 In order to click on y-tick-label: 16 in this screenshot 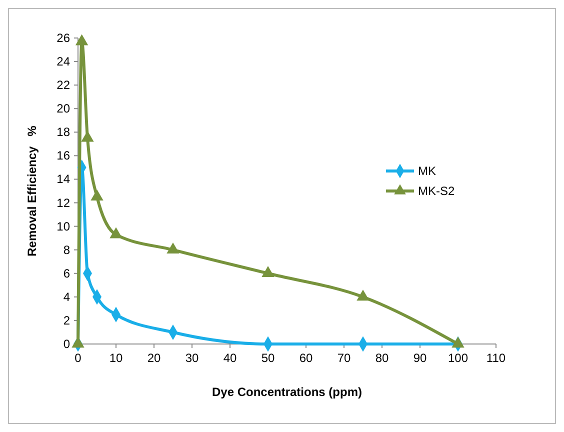, I will do `click(63, 155)`.